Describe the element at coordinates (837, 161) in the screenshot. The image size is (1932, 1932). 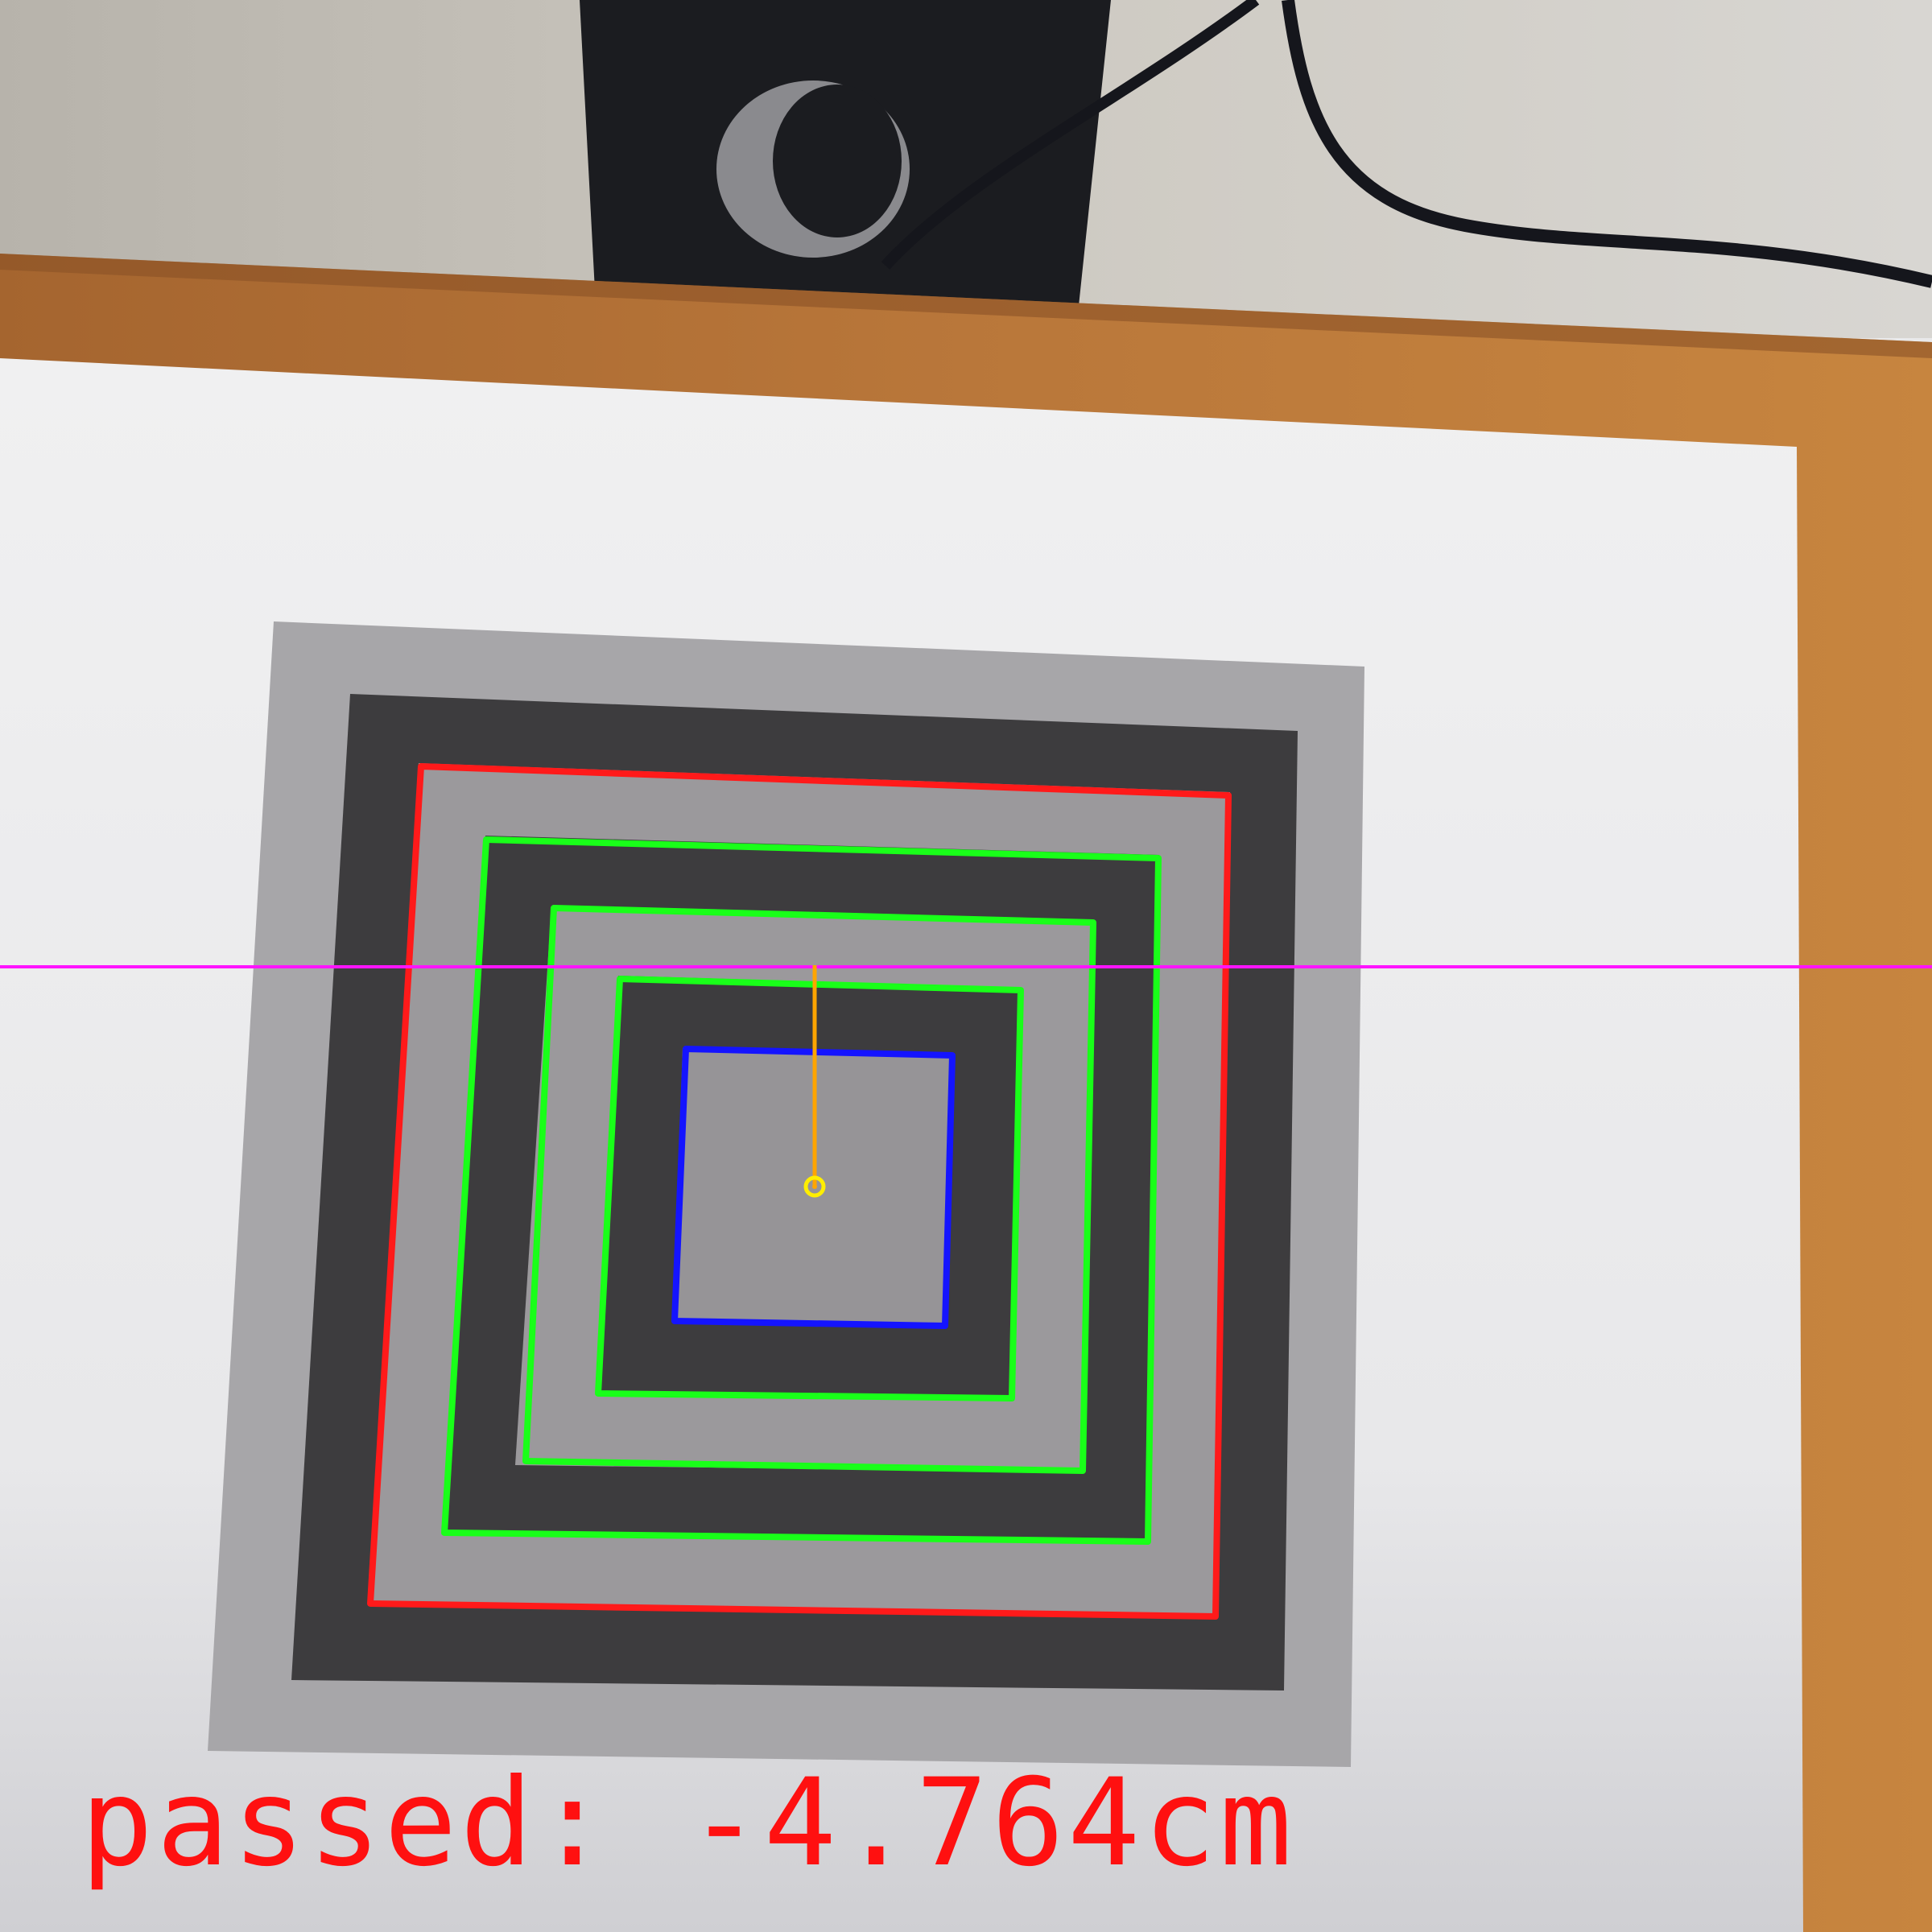
I see `monitor-stand-hole-shadow` at that location.